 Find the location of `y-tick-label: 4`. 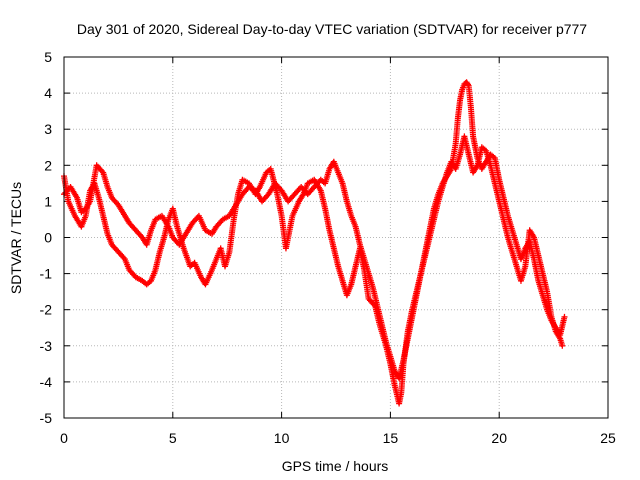

y-tick-label: 4 is located at coordinates (48, 93).